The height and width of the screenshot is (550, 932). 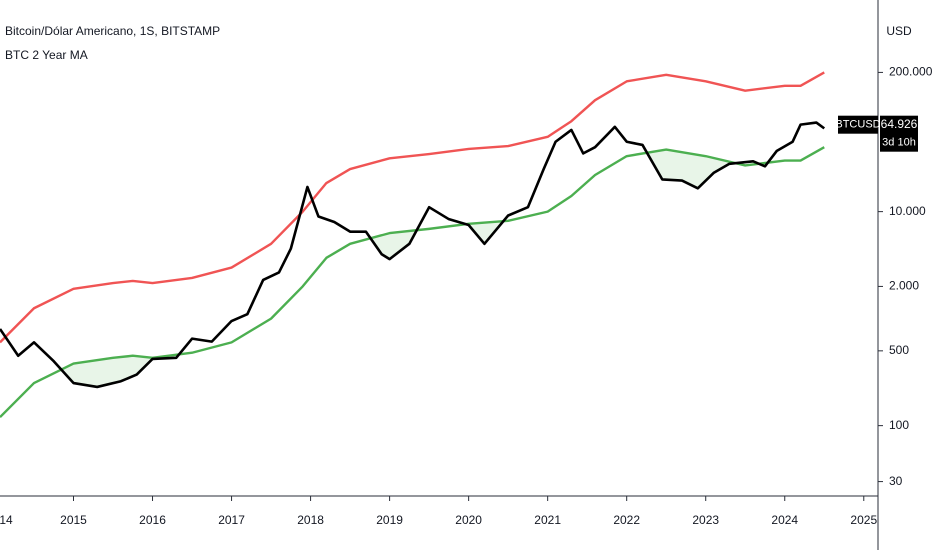 What do you see at coordinates (389, 520) in the screenshot?
I see `x-tick-label: 2019` at bounding box center [389, 520].